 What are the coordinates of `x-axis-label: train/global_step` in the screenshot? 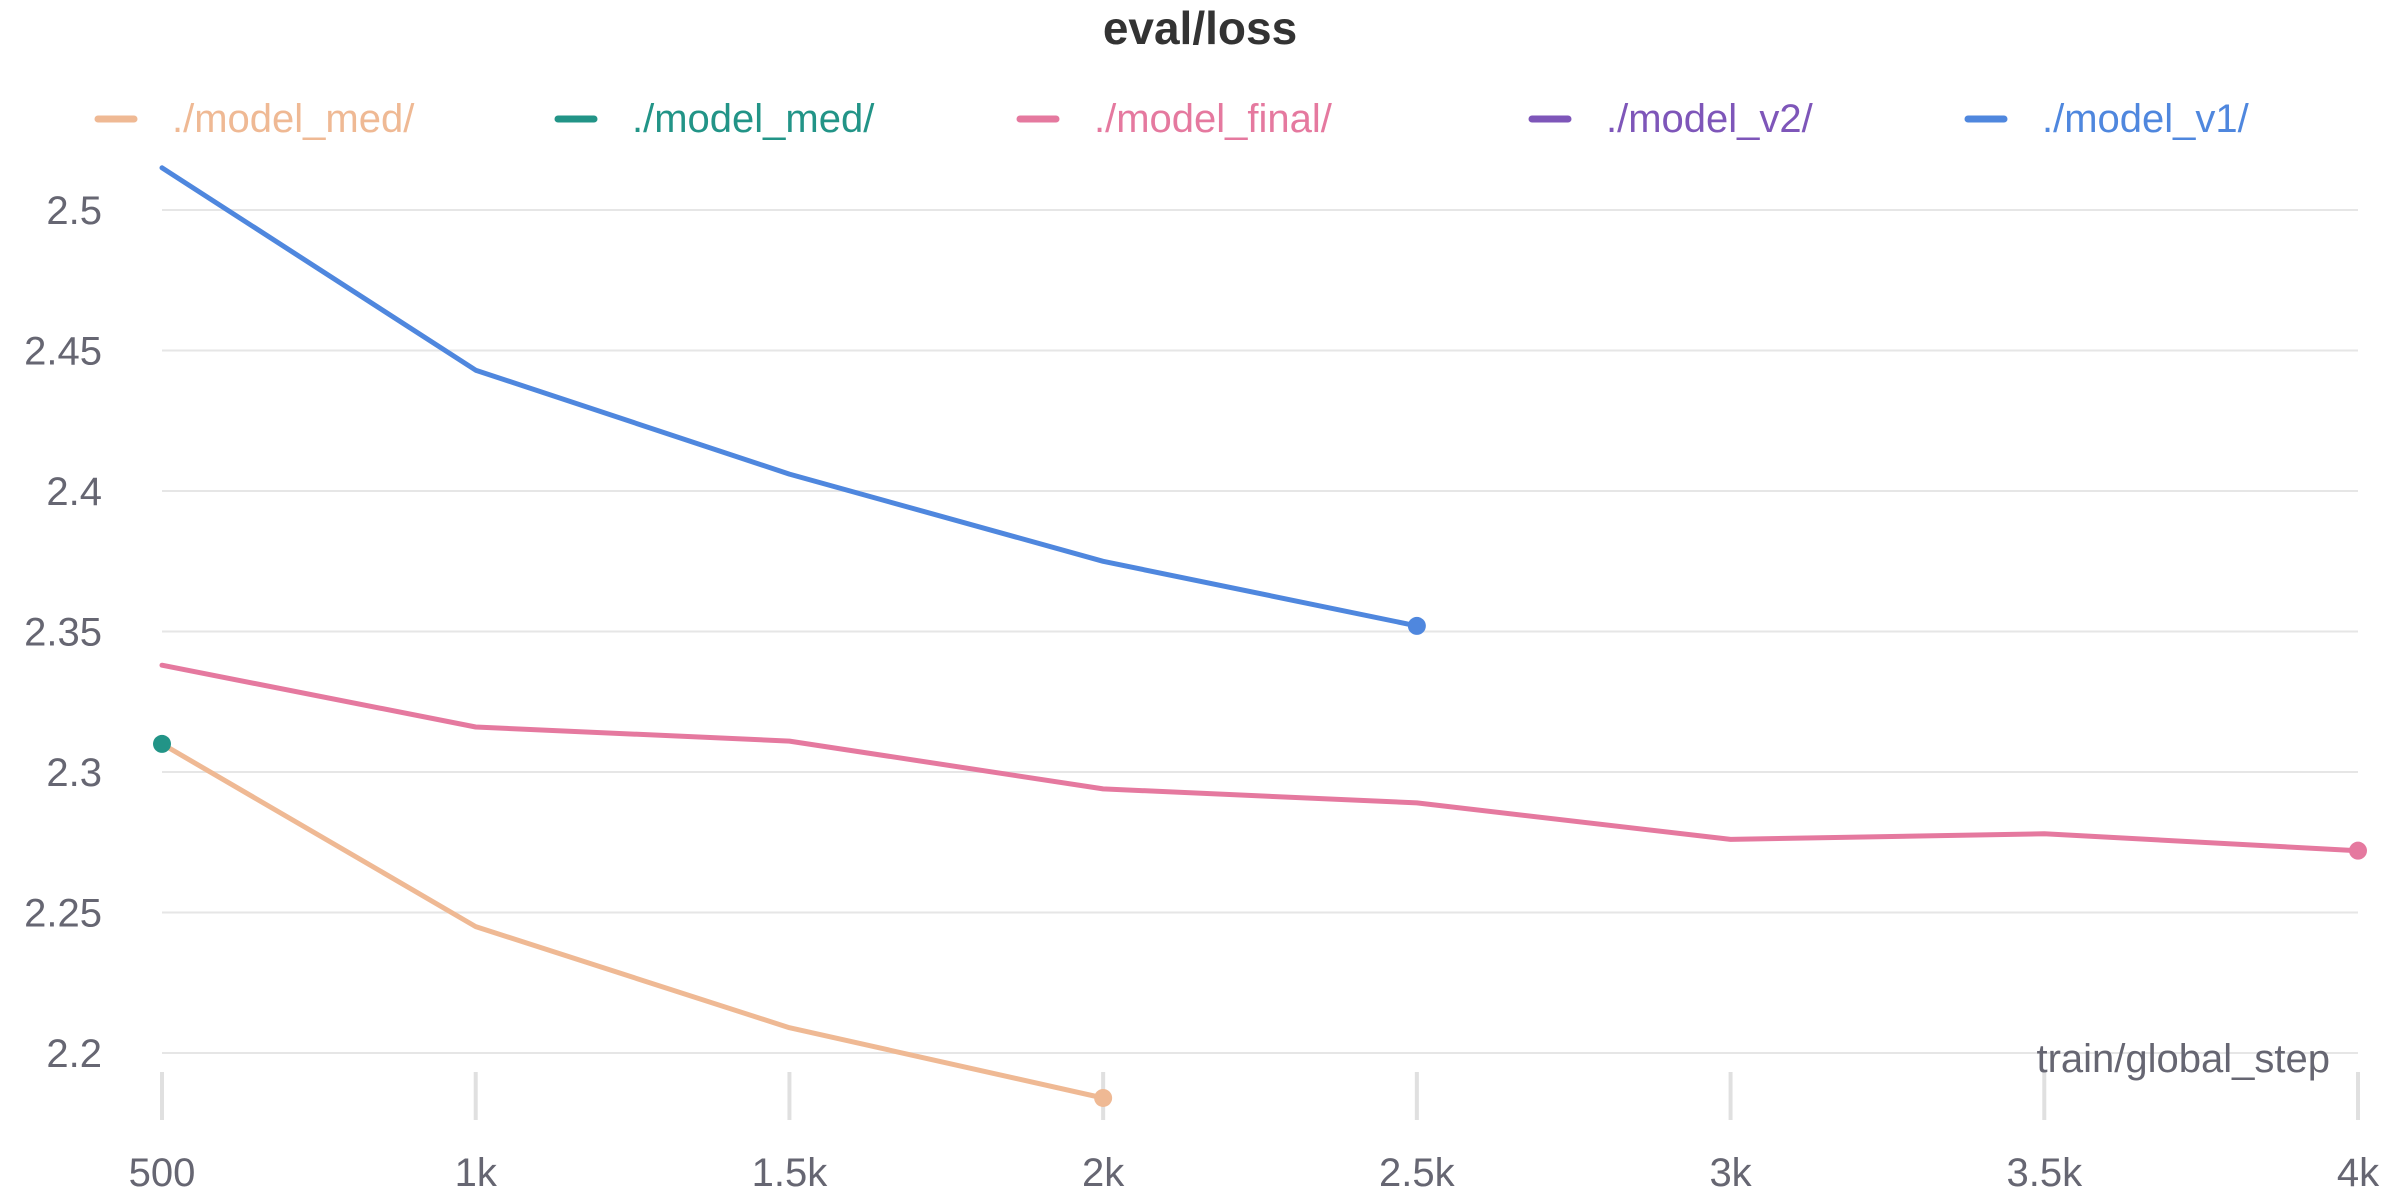 It's located at (2183, 1059).